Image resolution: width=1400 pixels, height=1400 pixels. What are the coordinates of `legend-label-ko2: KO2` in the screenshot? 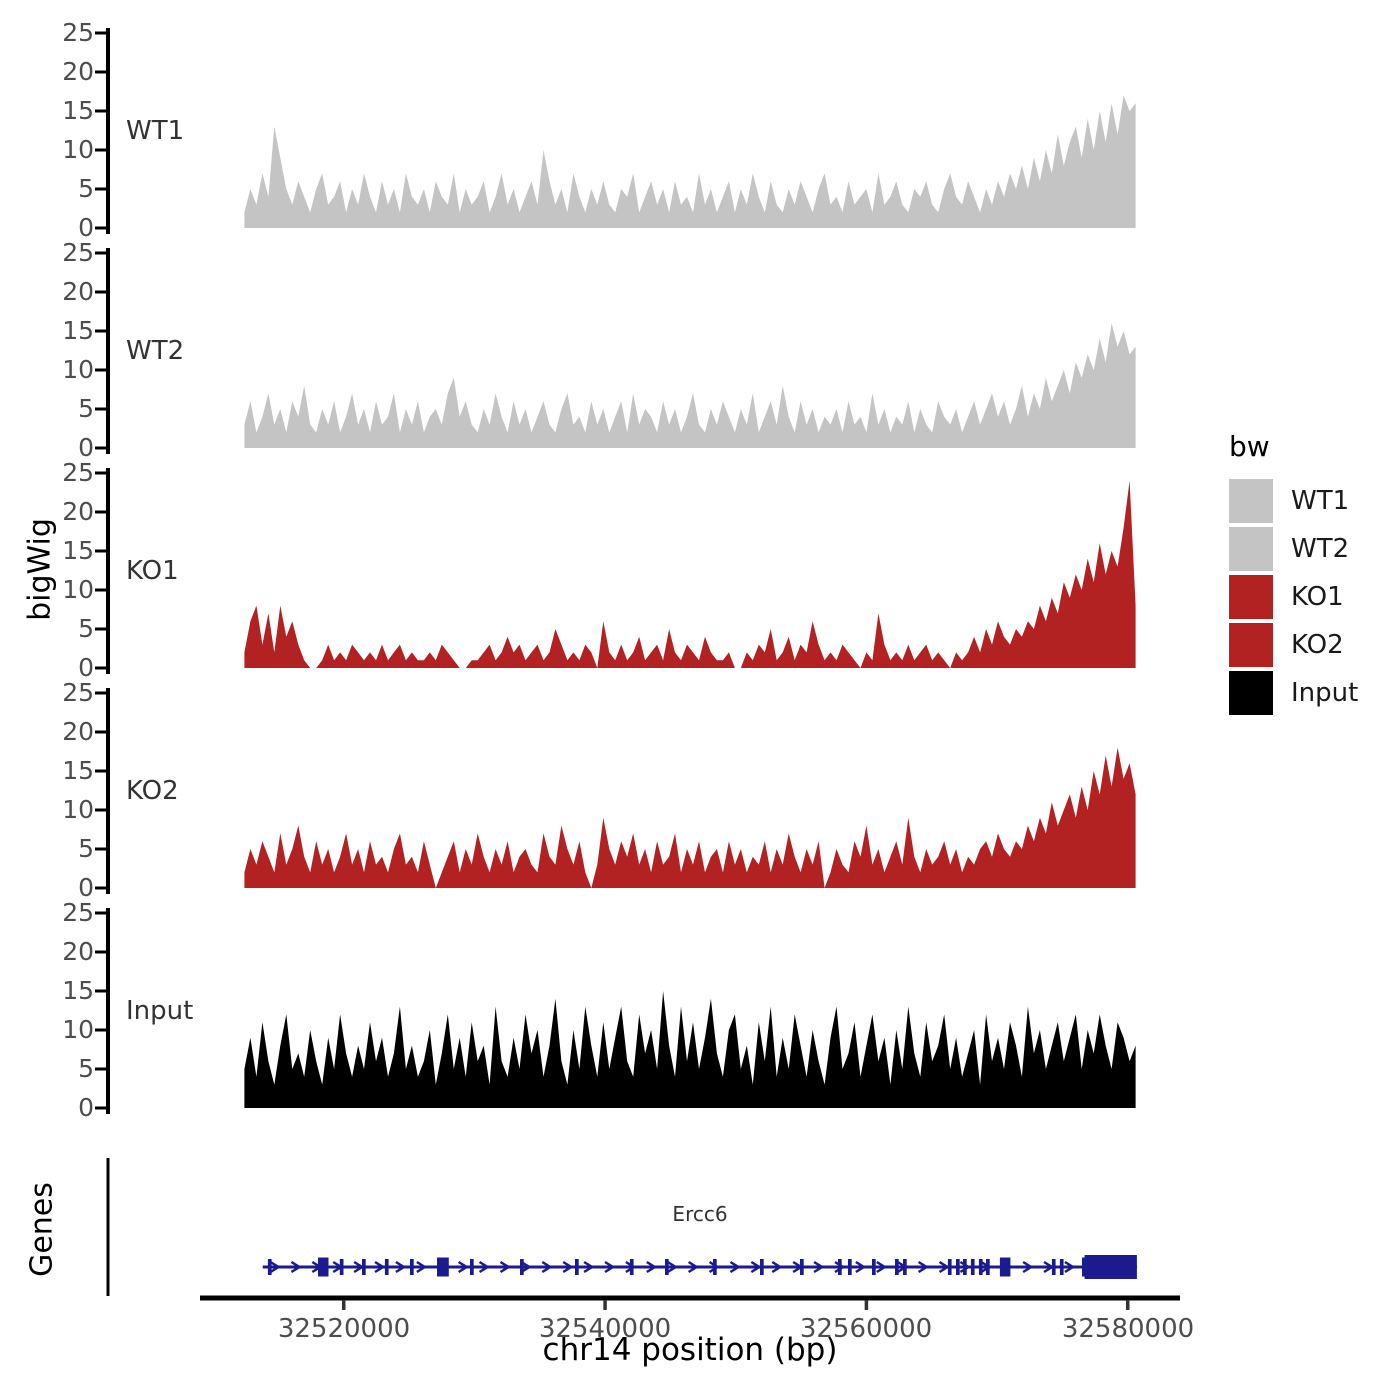 It's located at (1317, 645).